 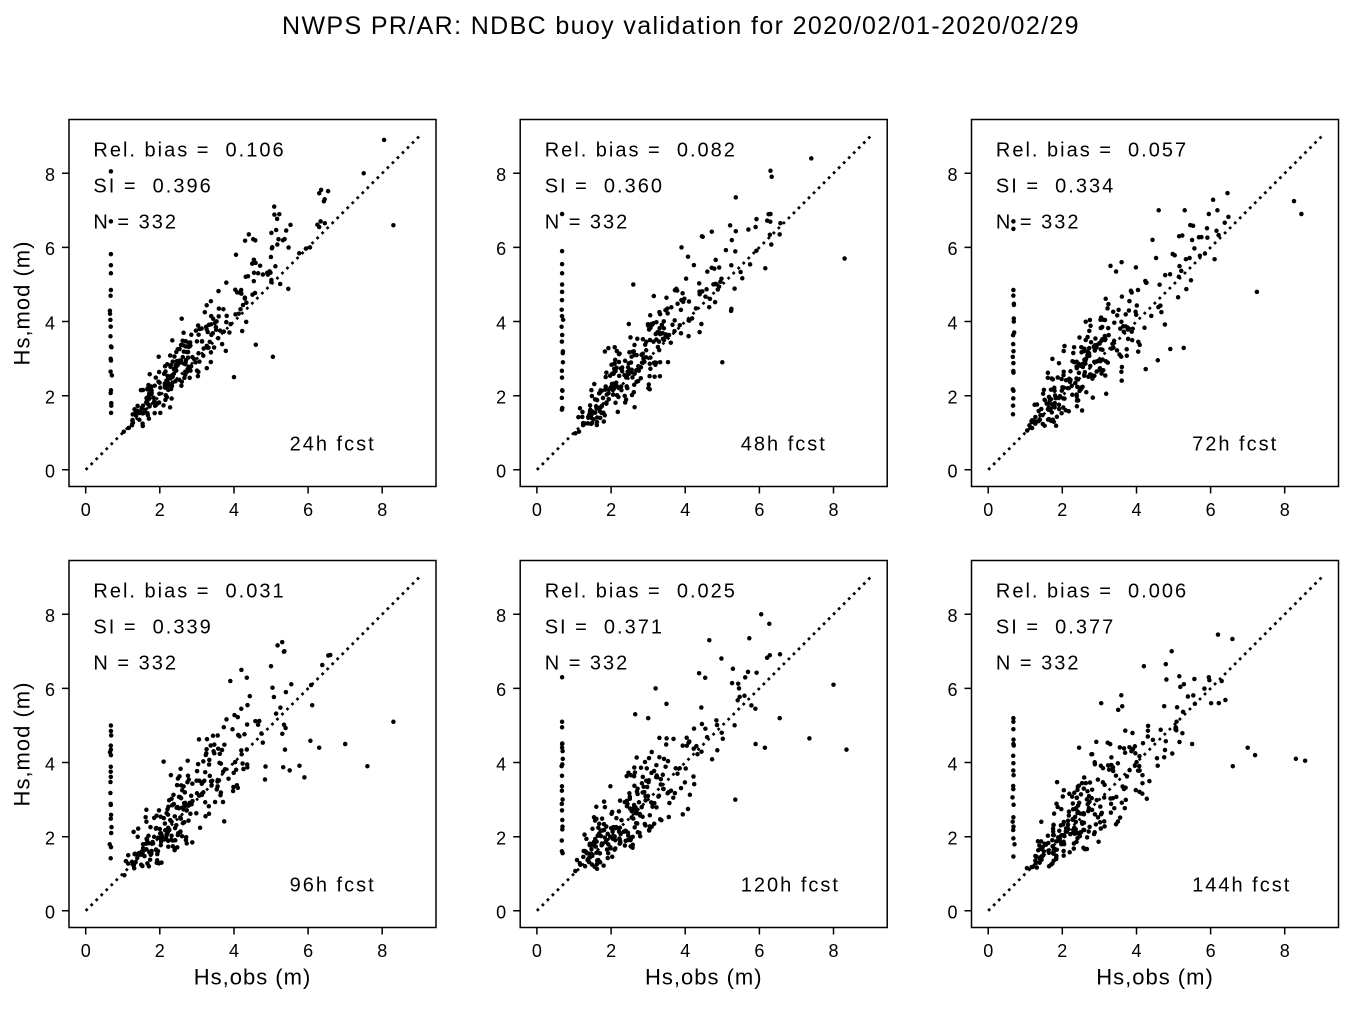 What do you see at coordinates (152, 187) in the screenshot?
I see `svg-text: SI = 0.396` at bounding box center [152, 187].